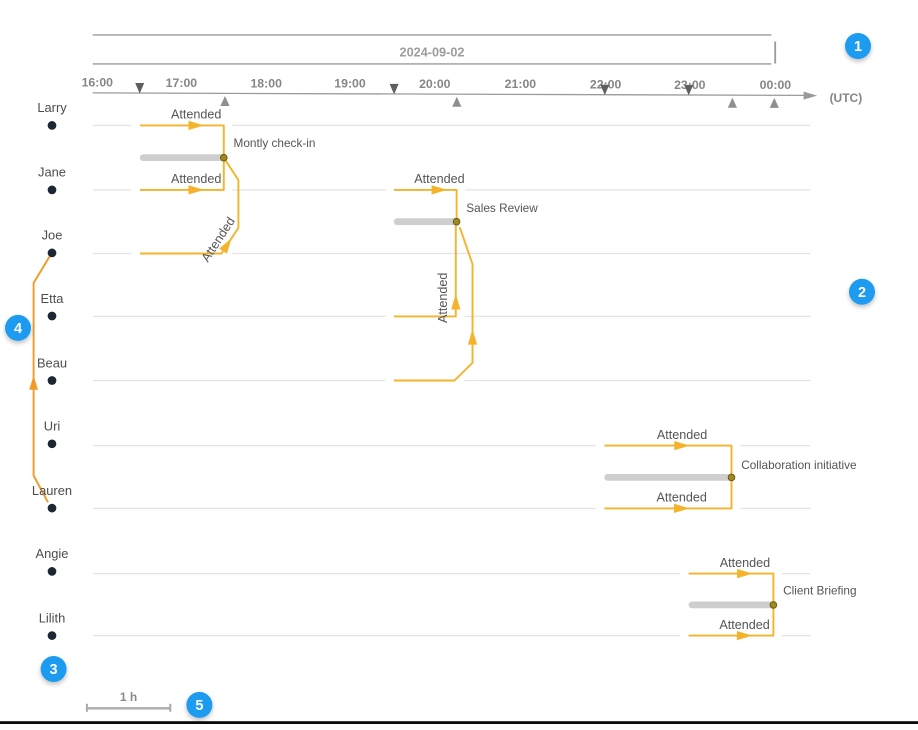  Describe the element at coordinates (52, 553) in the screenshot. I see `svg-text: Angie` at that location.